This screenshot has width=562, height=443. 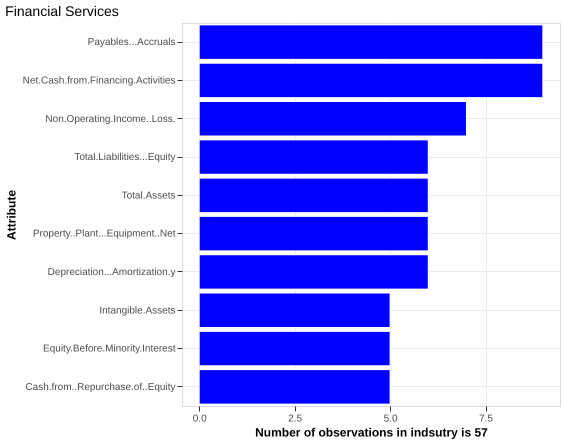 What do you see at coordinates (391, 419) in the screenshot?
I see `x-tick-label: 5.0` at bounding box center [391, 419].